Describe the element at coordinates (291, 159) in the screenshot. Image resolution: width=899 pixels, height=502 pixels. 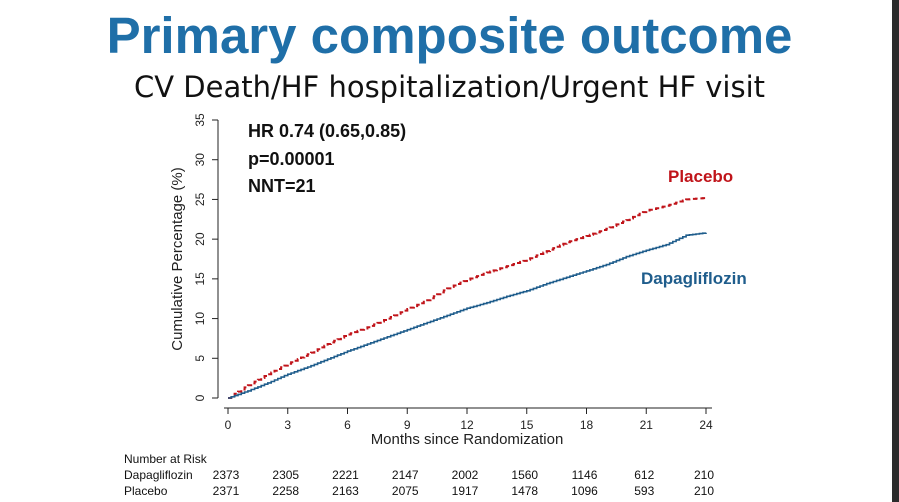
I see `p-value-annotation: p=0.00001` at that location.